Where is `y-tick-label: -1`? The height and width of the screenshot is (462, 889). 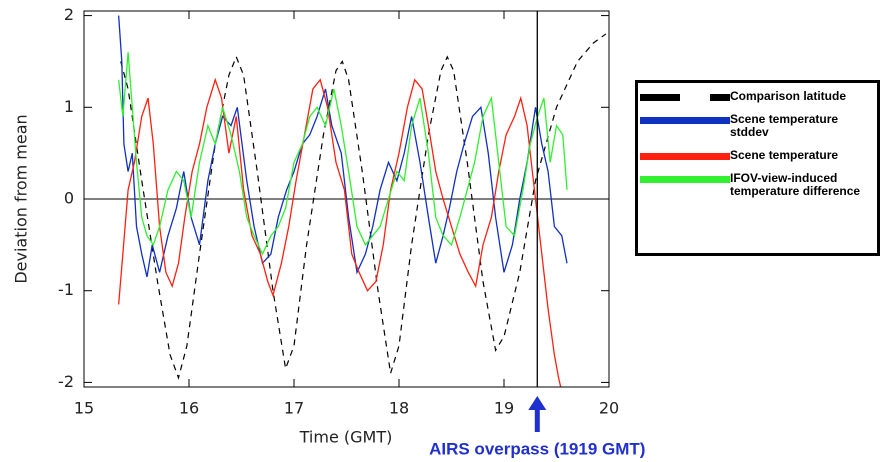 y-tick-label: -1 is located at coordinates (66, 289).